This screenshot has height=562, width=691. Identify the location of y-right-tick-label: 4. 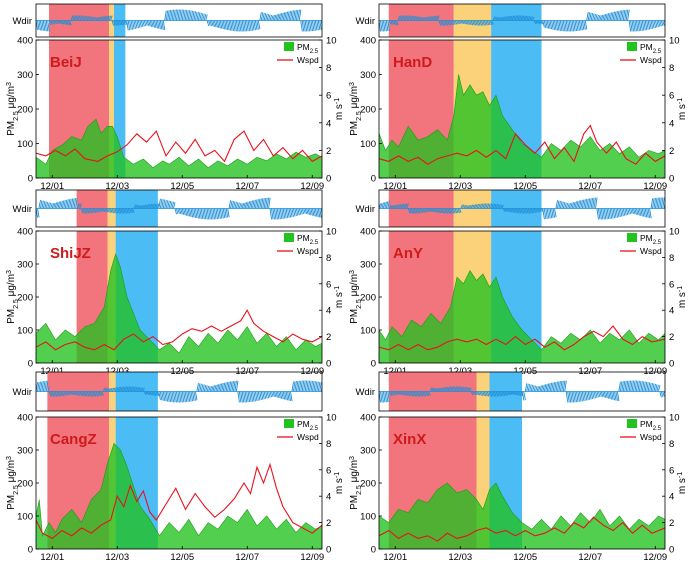
(328, 123).